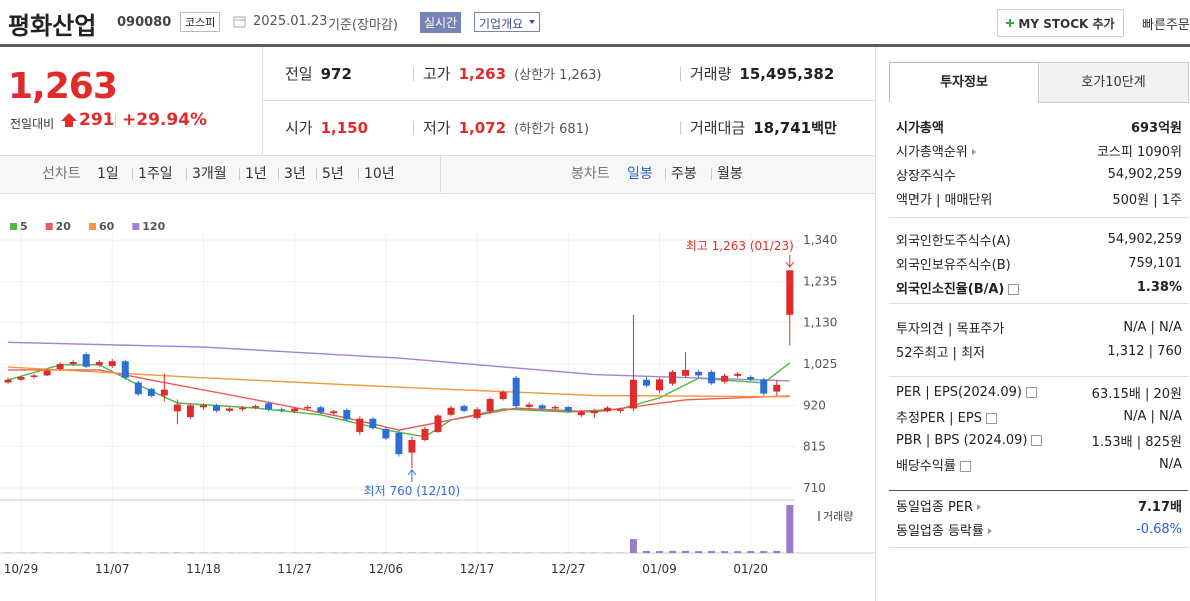 The image size is (1190, 601). I want to click on period-tab: 일봉, so click(640, 174).